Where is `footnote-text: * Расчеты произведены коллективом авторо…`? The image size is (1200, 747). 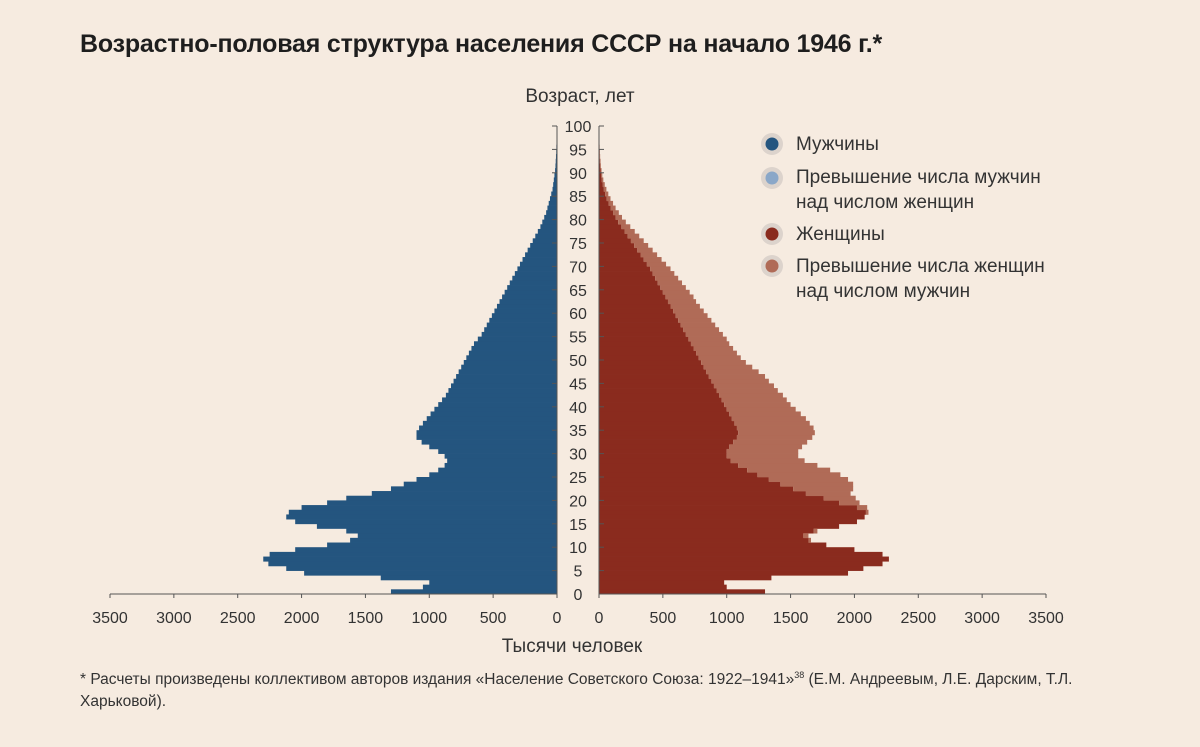 footnote-text: * Расчеты произведены коллективом авторо… is located at coordinates (437, 680).